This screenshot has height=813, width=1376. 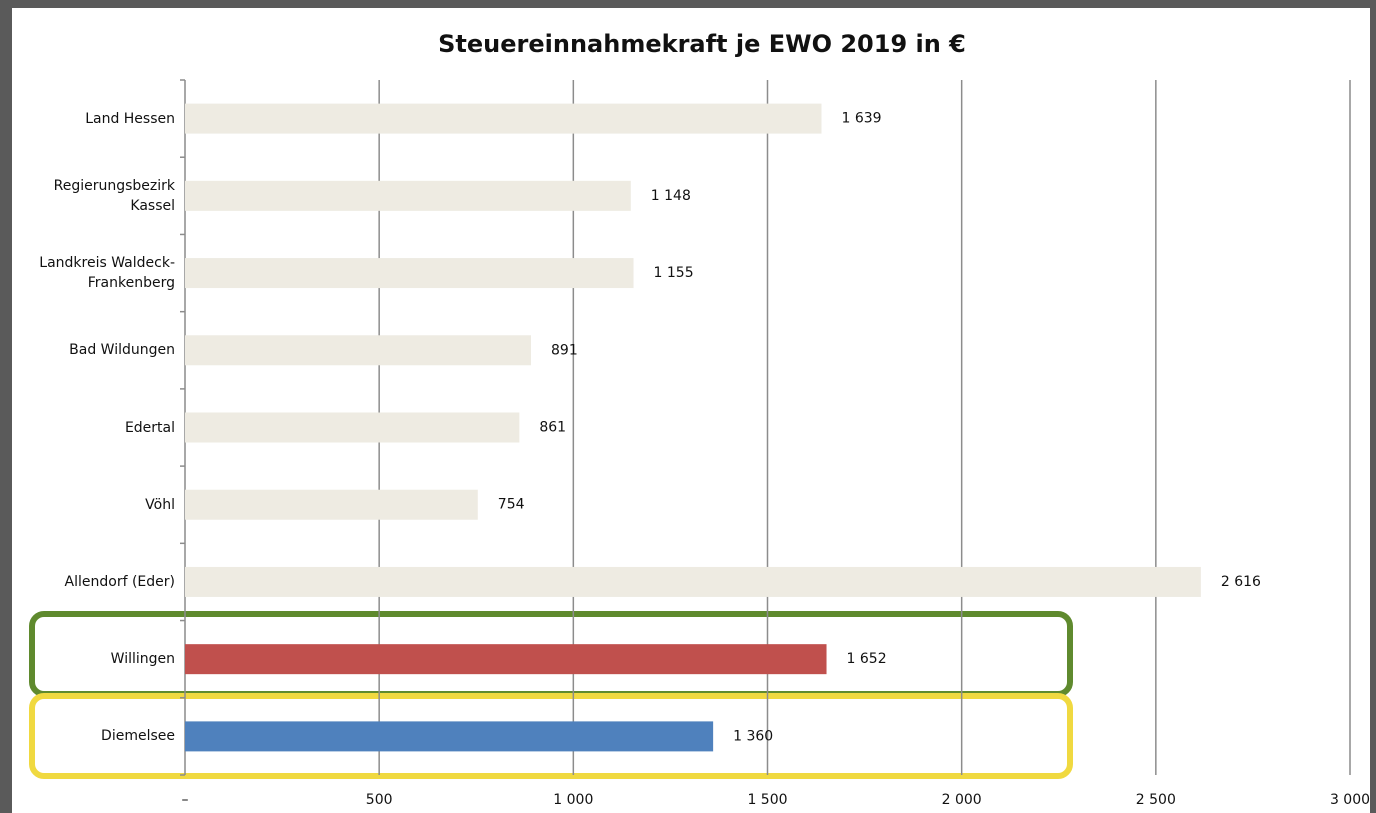 What do you see at coordinates (149, 427) in the screenshot?
I see `y-tick-label: Edertal` at bounding box center [149, 427].